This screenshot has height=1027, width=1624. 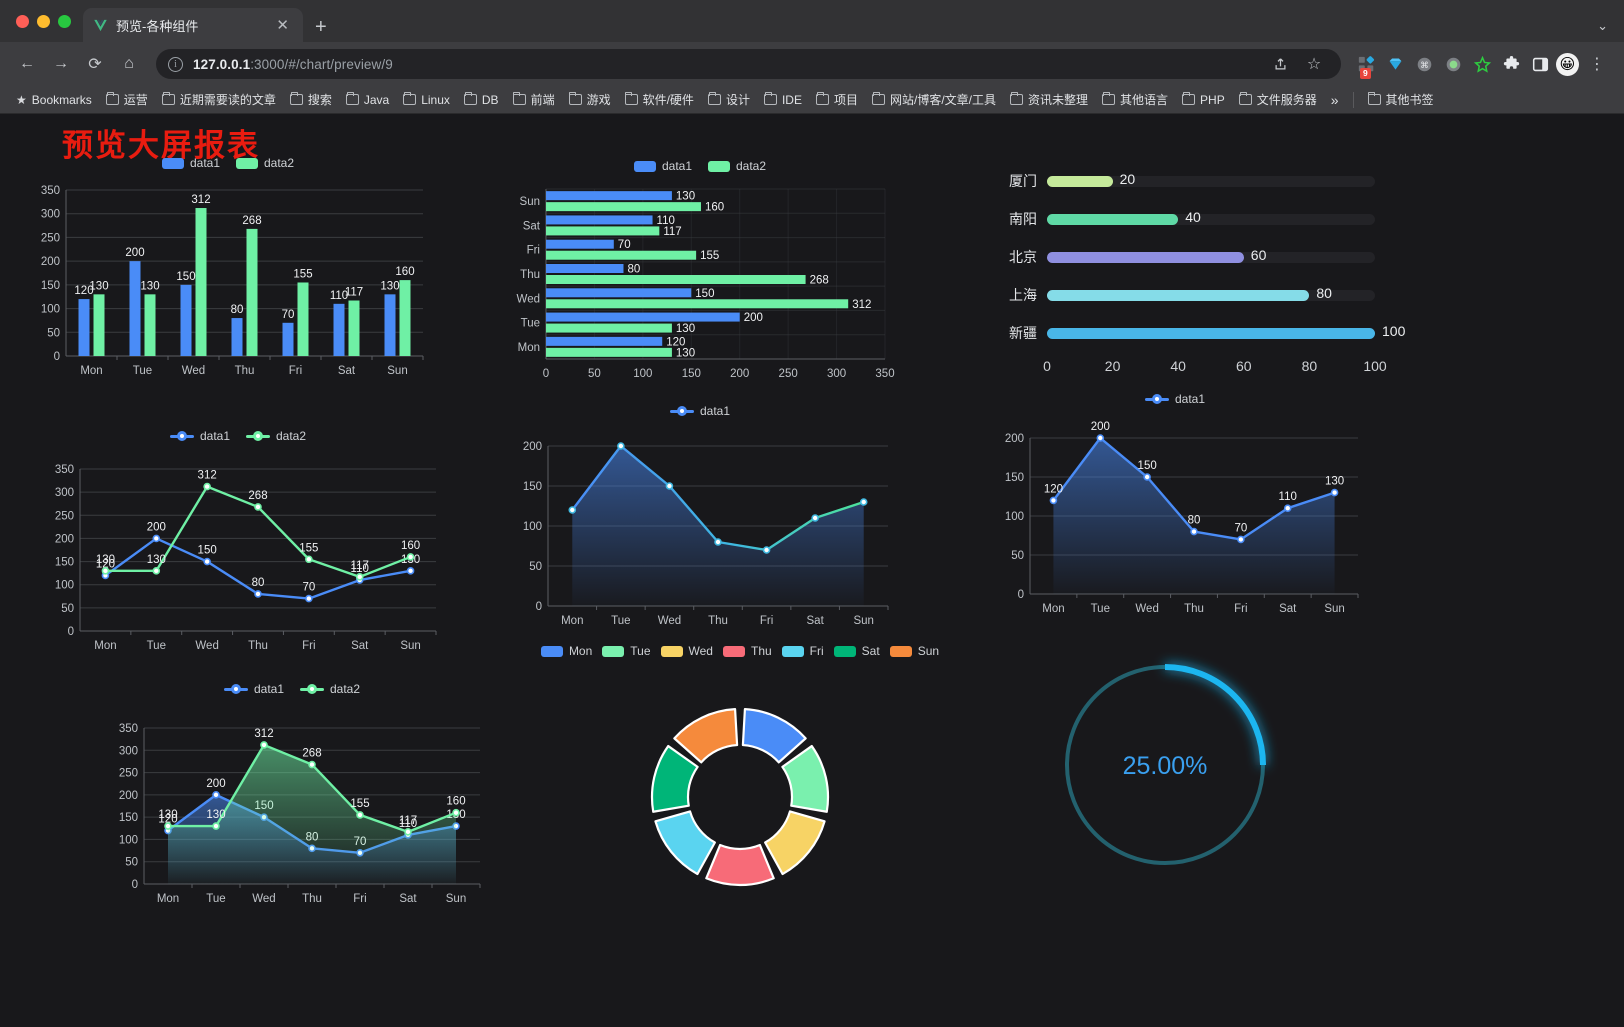 What do you see at coordinates (54, 100) in the screenshot?
I see `bookmark-item: ★ Bookmarks` at bounding box center [54, 100].